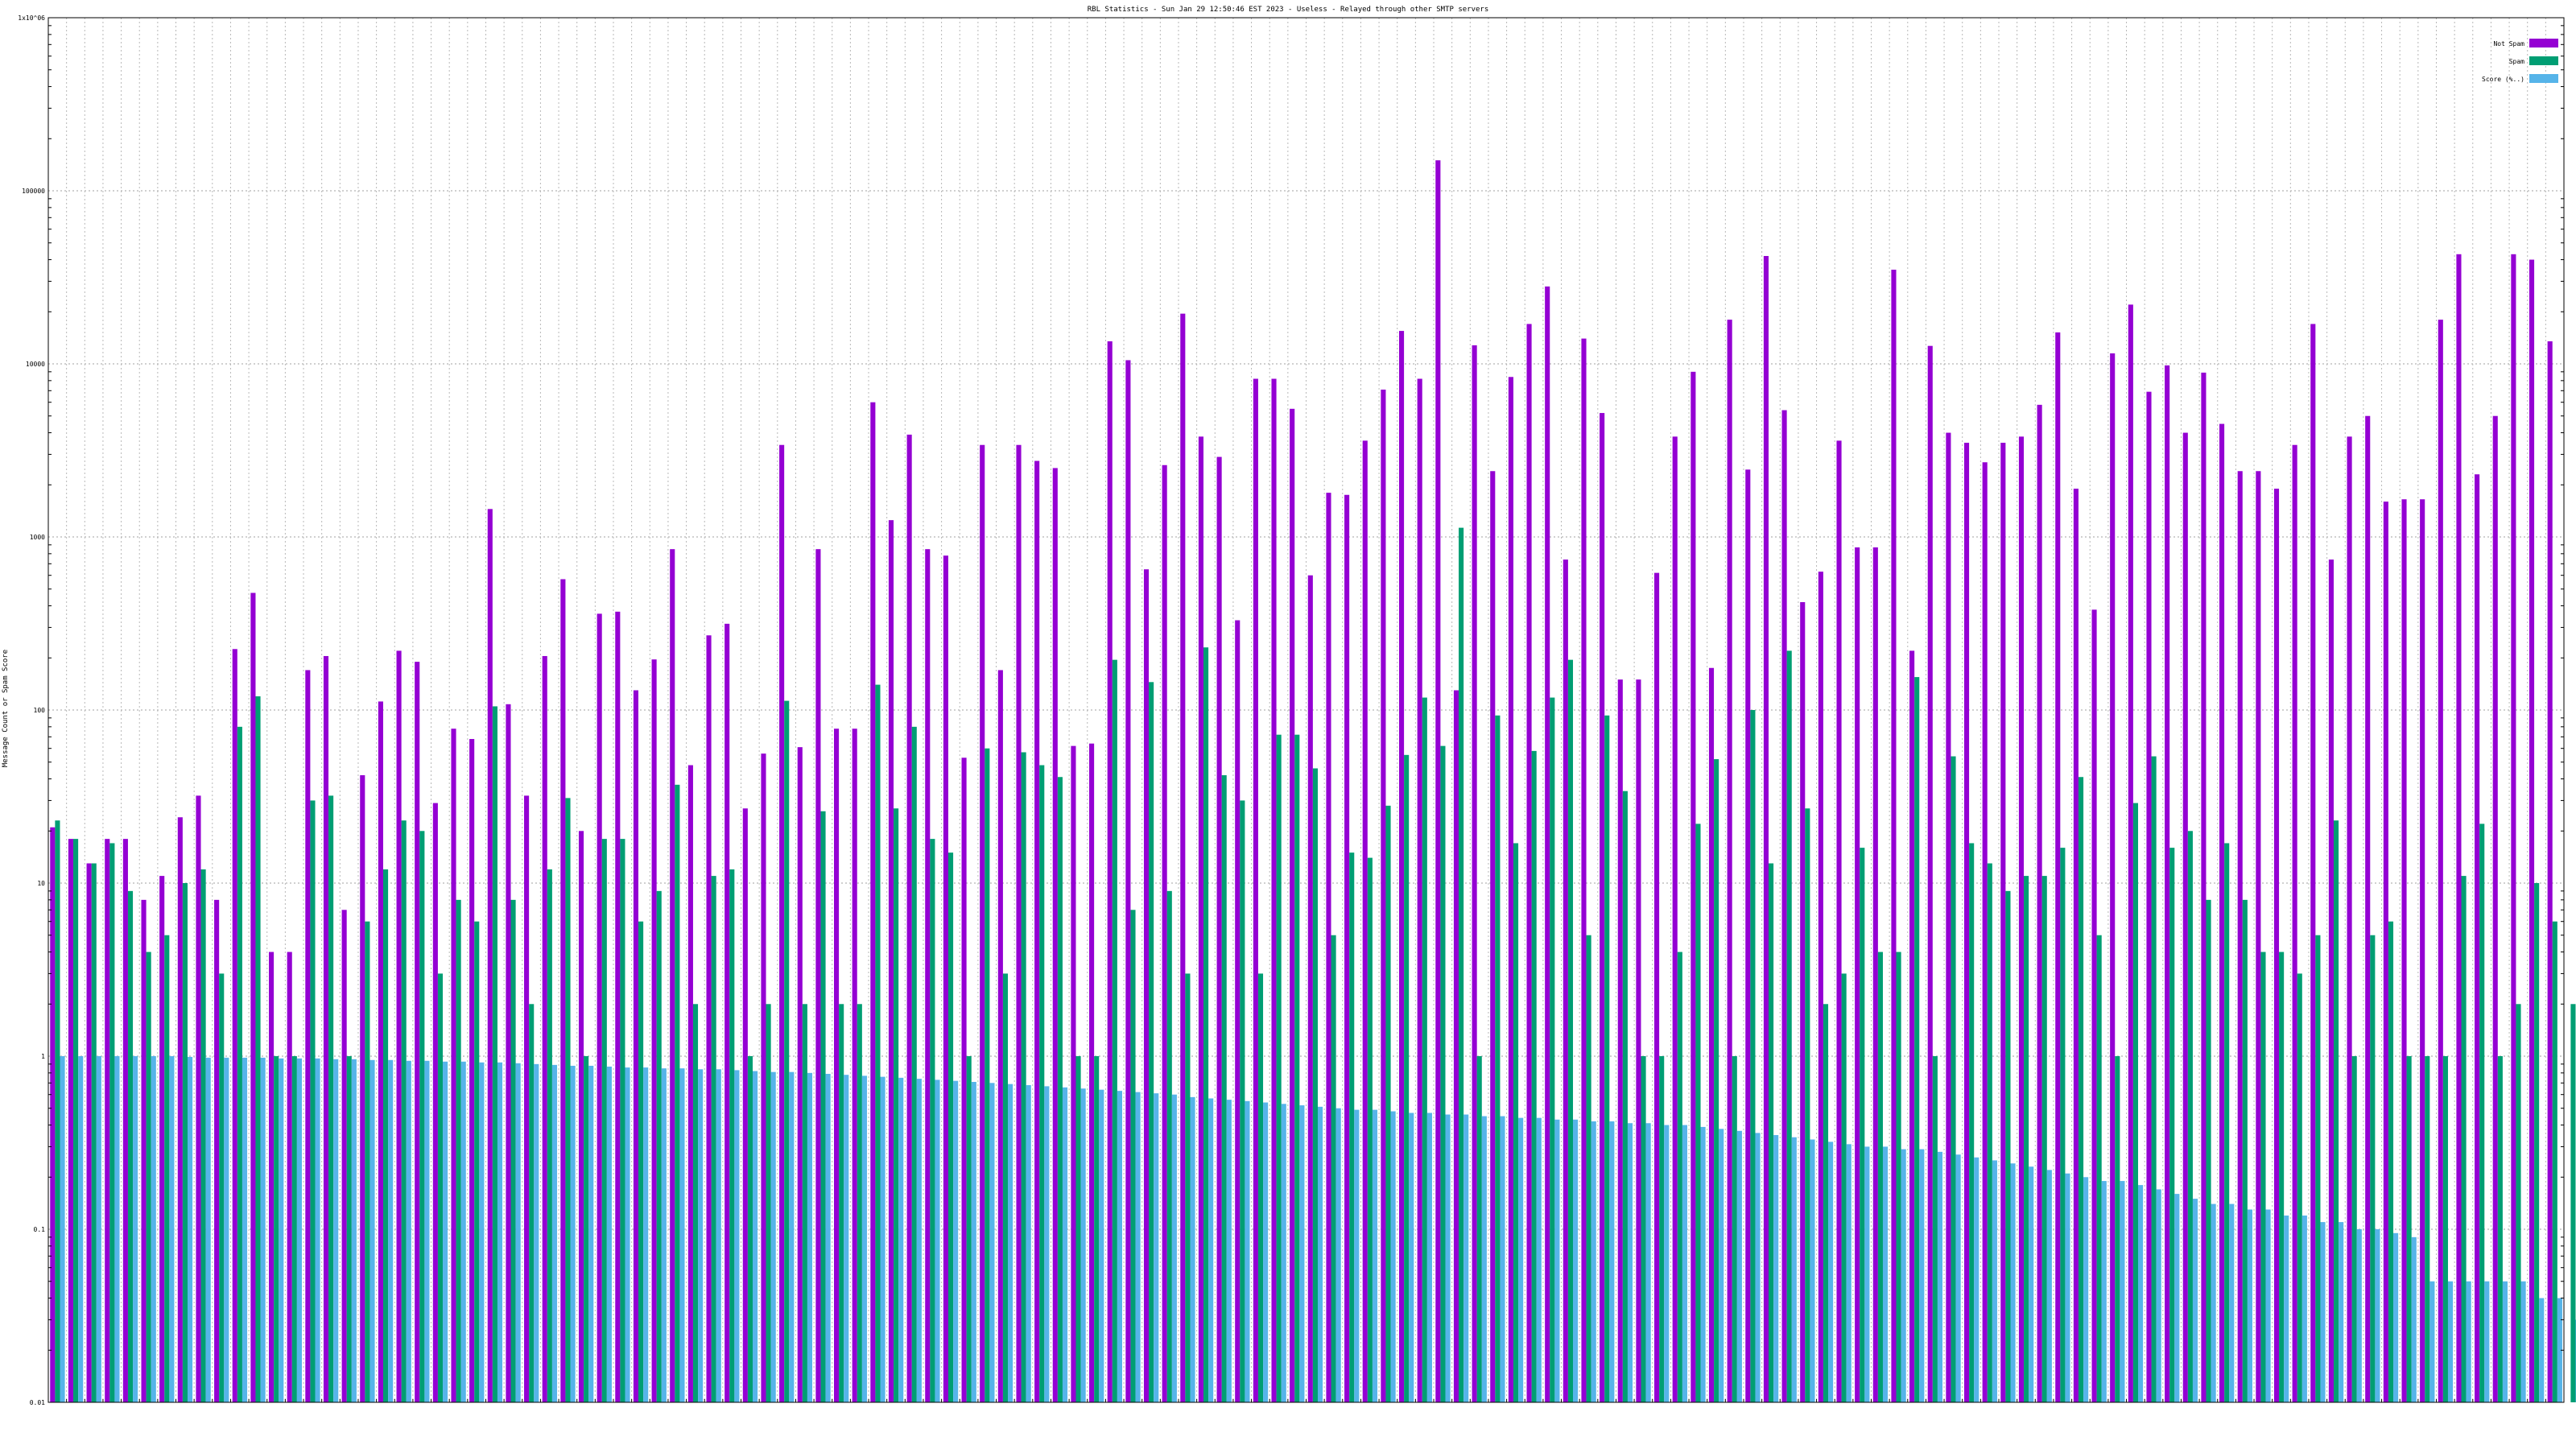 This screenshot has width=2576, height=1449. What do you see at coordinates (33, 191) in the screenshot?
I see `y-tick-label: 100000` at bounding box center [33, 191].